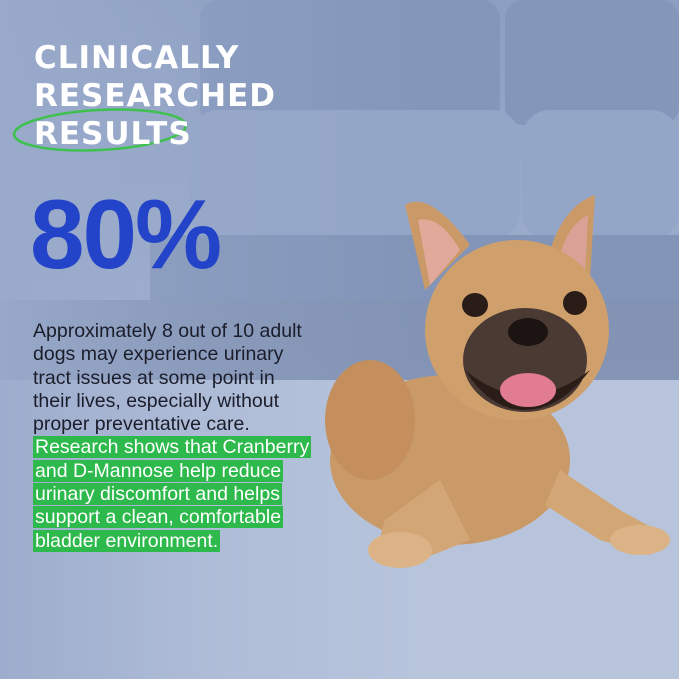 Image resolution: width=679 pixels, height=679 pixels. I want to click on text-line: bladder environment., so click(172, 541).